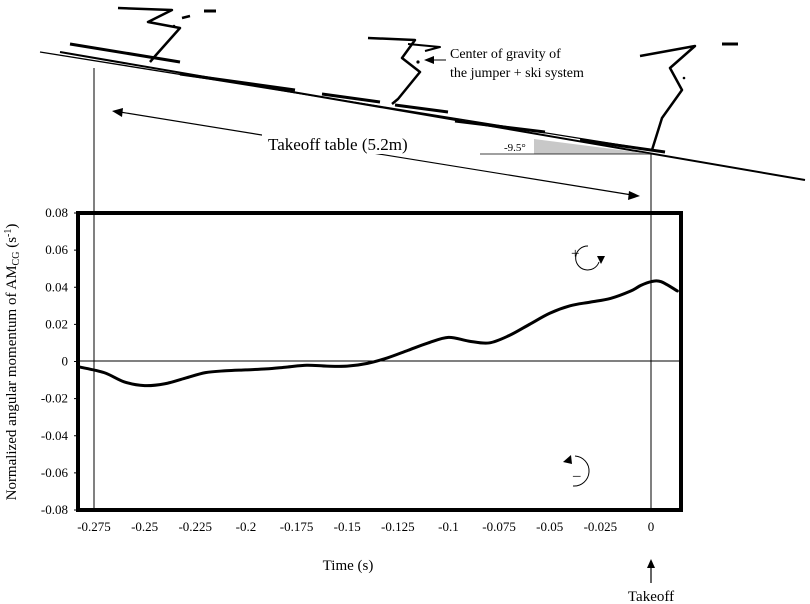 The height and width of the screenshot is (604, 810). Describe the element at coordinates (12, 226) in the screenshot. I see `y-axis-label-unit-close: )` at that location.